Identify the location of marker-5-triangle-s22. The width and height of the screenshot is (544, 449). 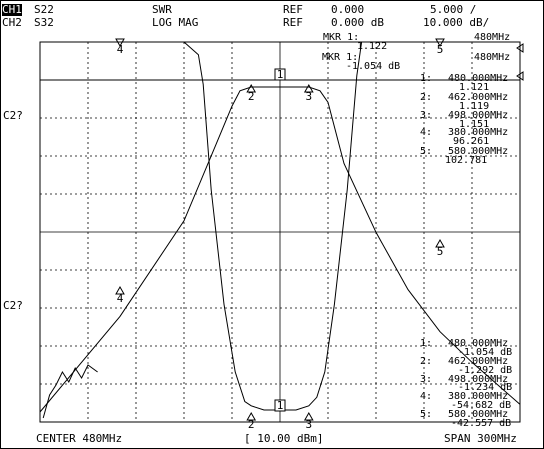
(440, 243).